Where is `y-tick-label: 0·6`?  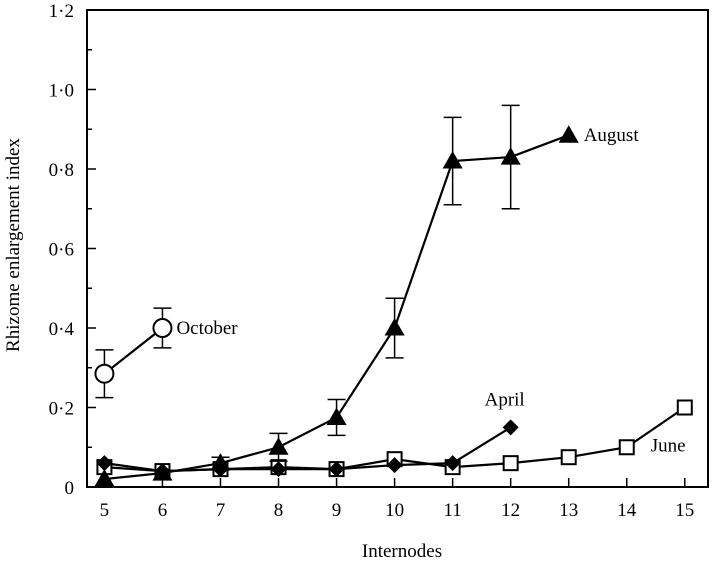
y-tick-label: 0·6 is located at coordinates (61, 250).